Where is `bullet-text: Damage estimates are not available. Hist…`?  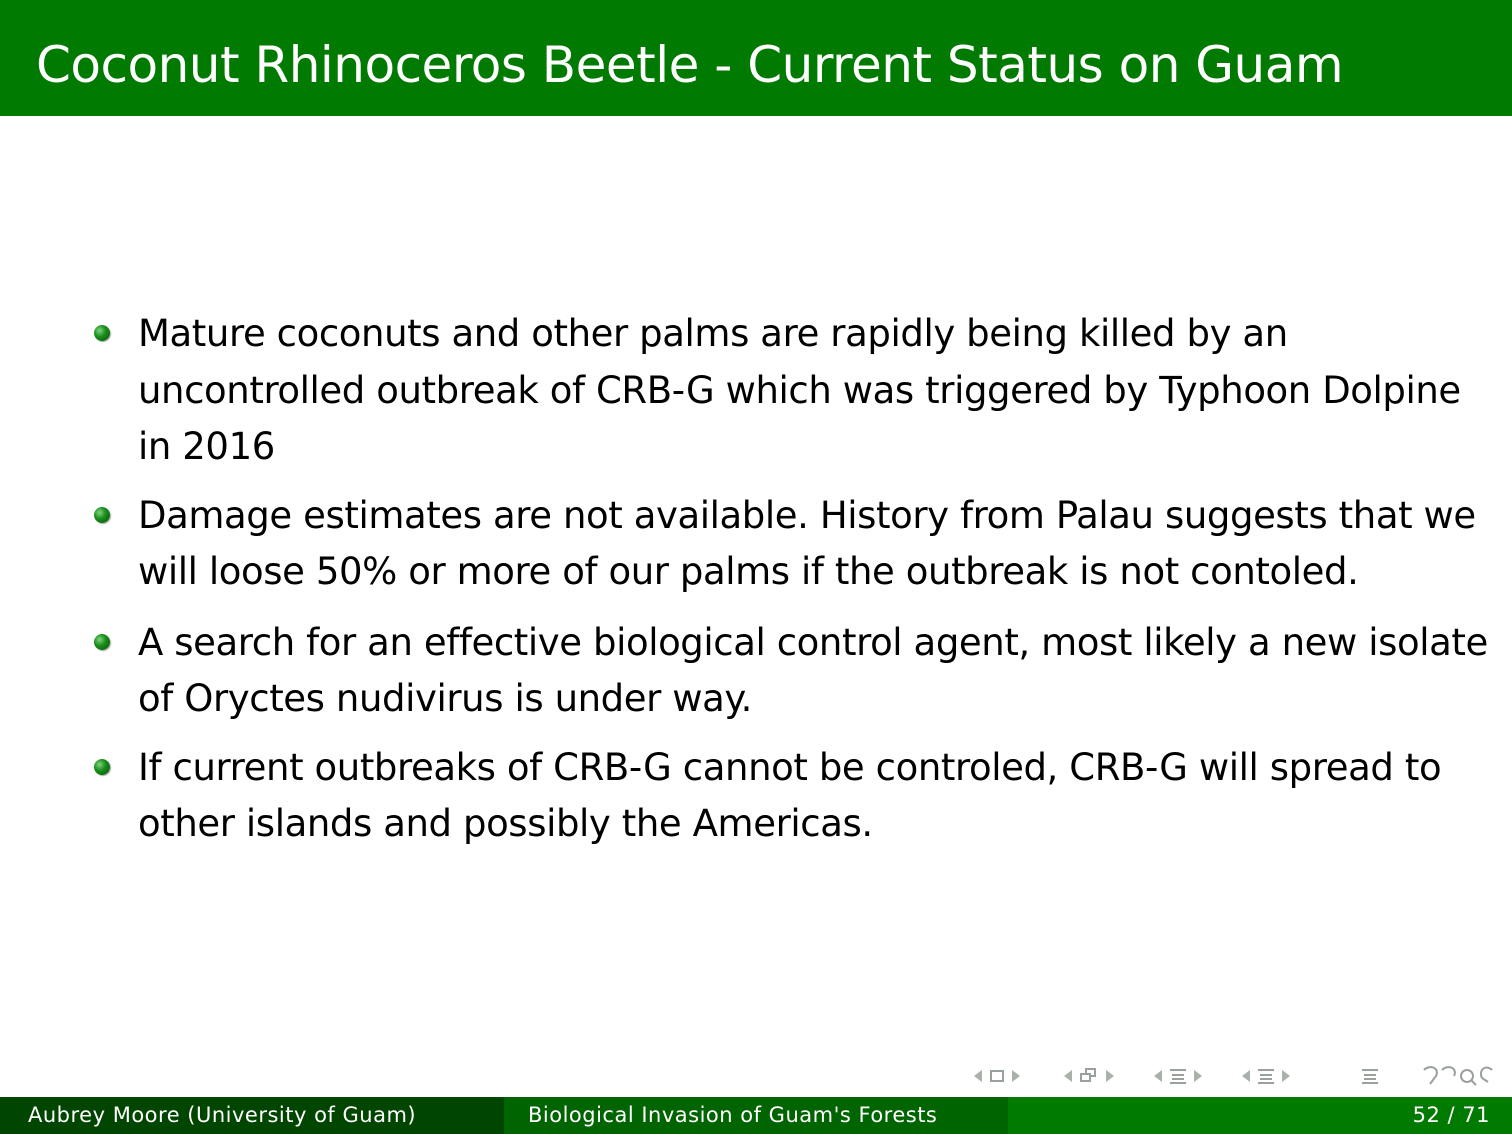 bullet-text: Damage estimates are not available. Hist… is located at coordinates (807, 543).